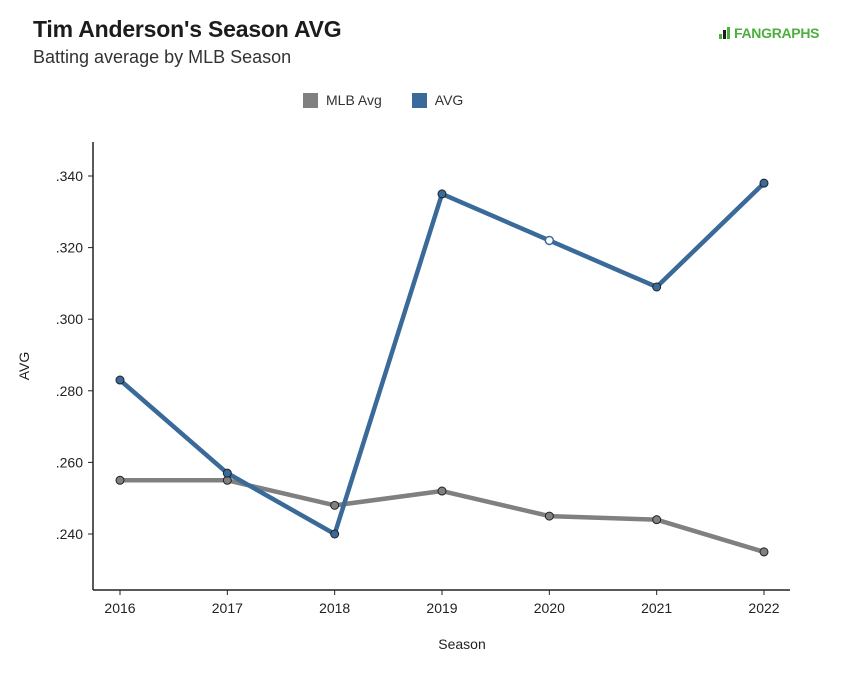  Describe the element at coordinates (162, 57) in the screenshot. I see `chart-subtitle: Batting average by MLB Season` at that location.